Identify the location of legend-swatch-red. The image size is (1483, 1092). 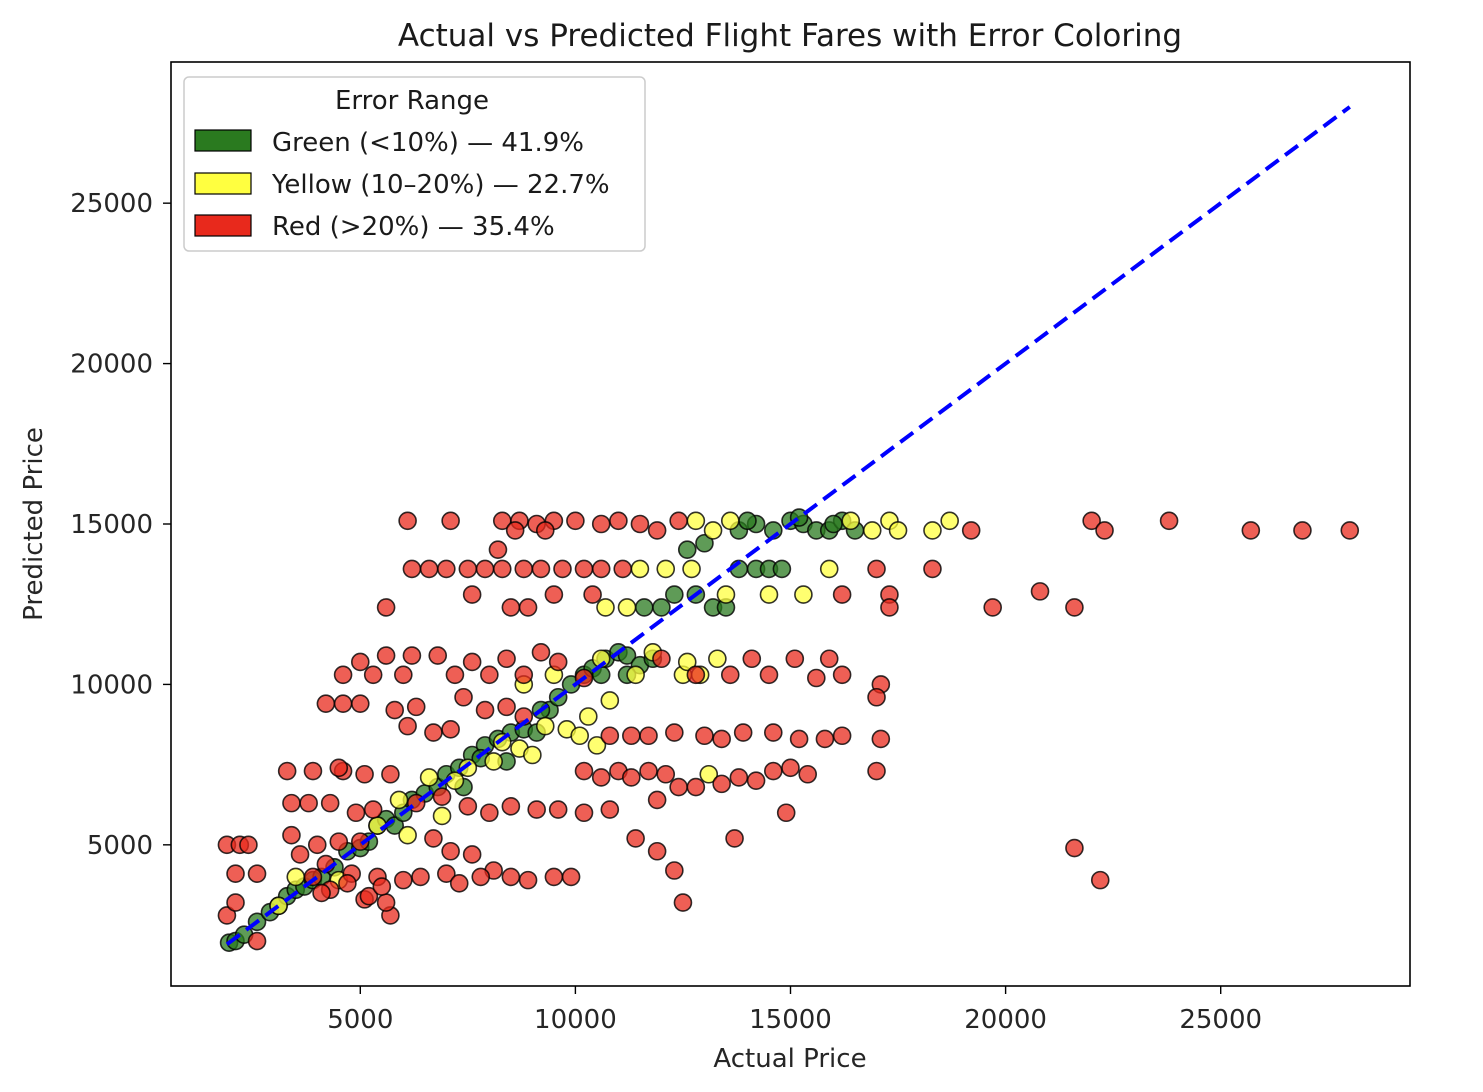
(223, 225).